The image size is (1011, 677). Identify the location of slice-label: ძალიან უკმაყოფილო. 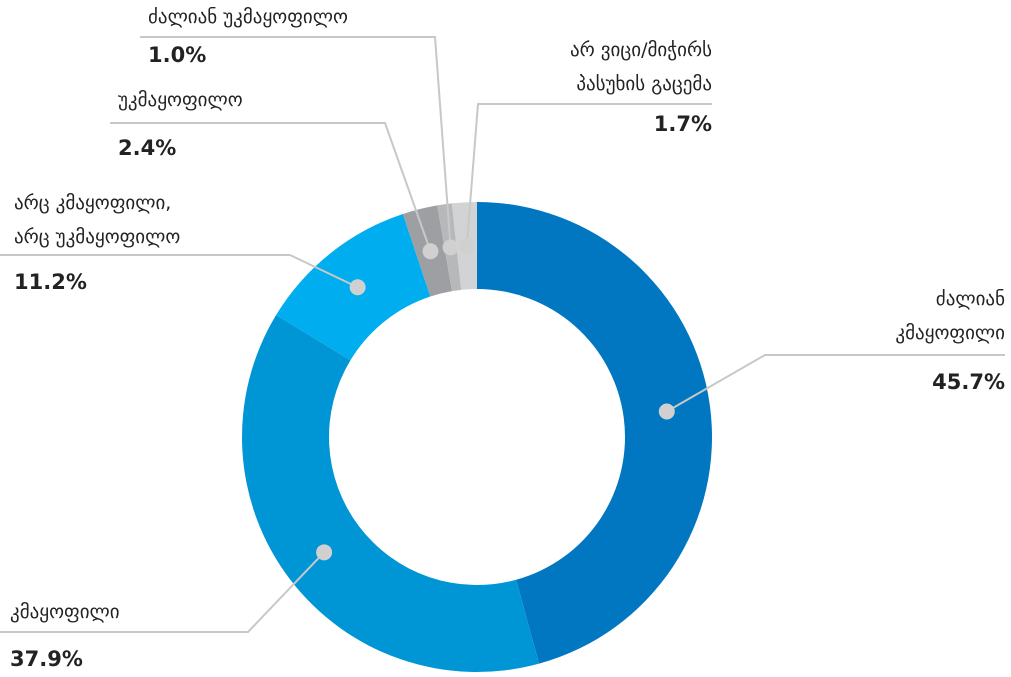
(248, 17).